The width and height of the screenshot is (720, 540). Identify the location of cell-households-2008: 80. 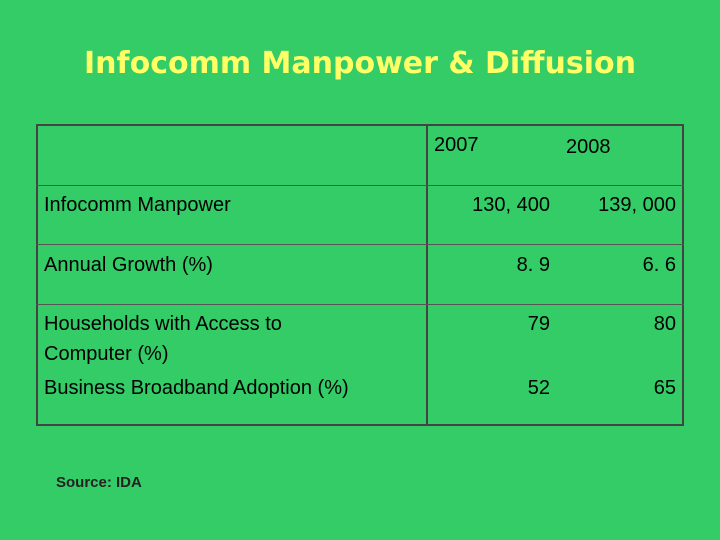
(664, 324).